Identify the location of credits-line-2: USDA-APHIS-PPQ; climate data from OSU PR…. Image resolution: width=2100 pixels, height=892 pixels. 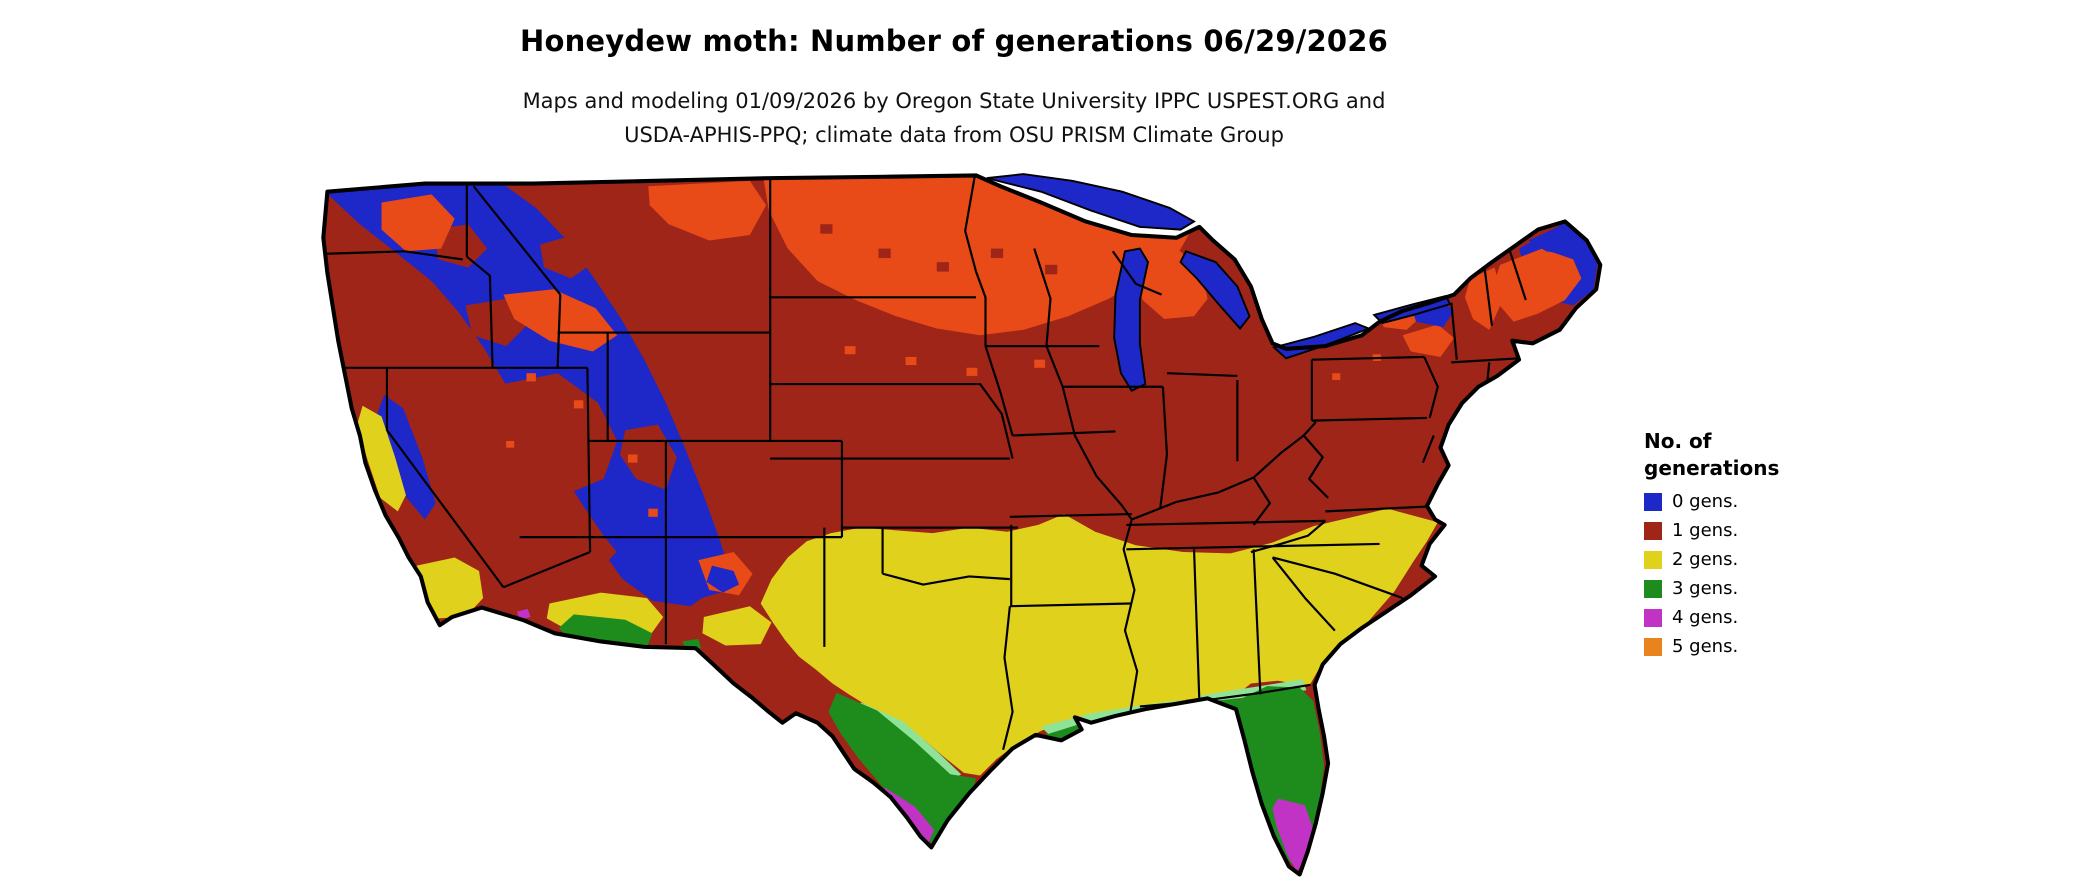
(954, 135).